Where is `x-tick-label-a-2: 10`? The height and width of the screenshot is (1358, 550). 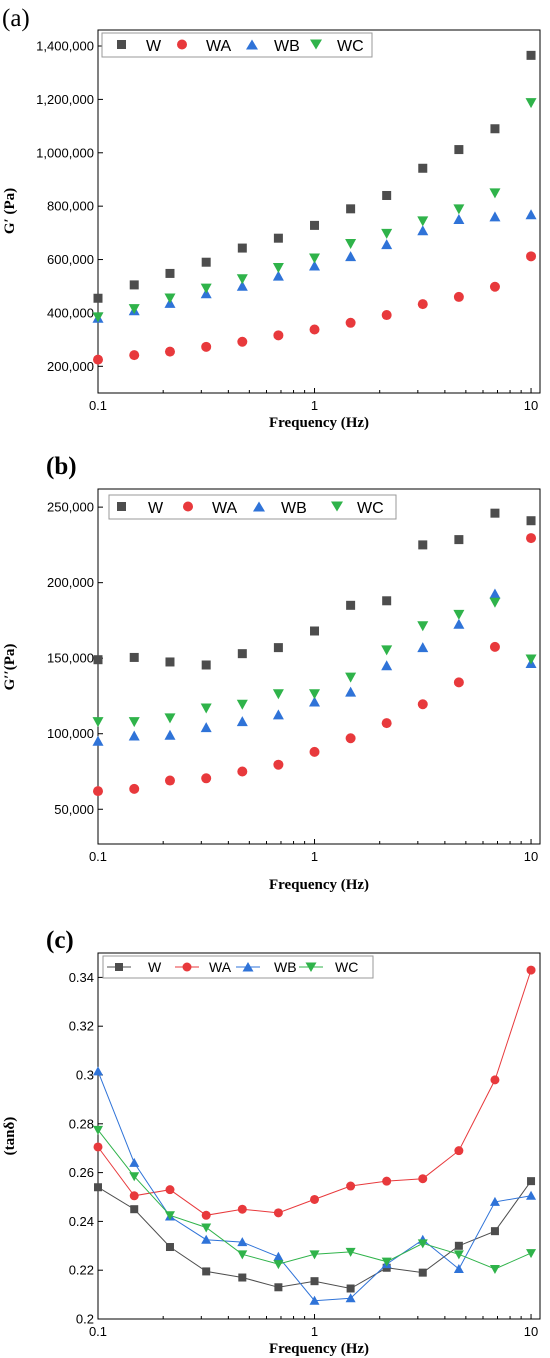 x-tick-label-a-2: 10 is located at coordinates (531, 405).